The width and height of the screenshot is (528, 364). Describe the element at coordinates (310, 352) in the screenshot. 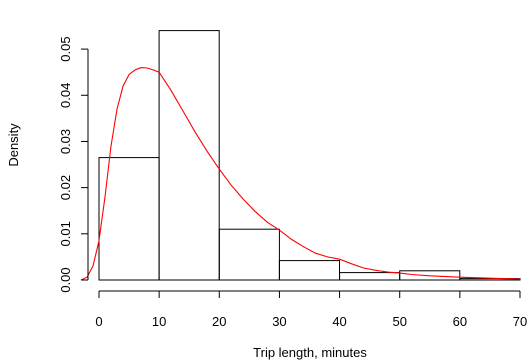

I see `x-axis-label: Trip length, minutes` at that location.